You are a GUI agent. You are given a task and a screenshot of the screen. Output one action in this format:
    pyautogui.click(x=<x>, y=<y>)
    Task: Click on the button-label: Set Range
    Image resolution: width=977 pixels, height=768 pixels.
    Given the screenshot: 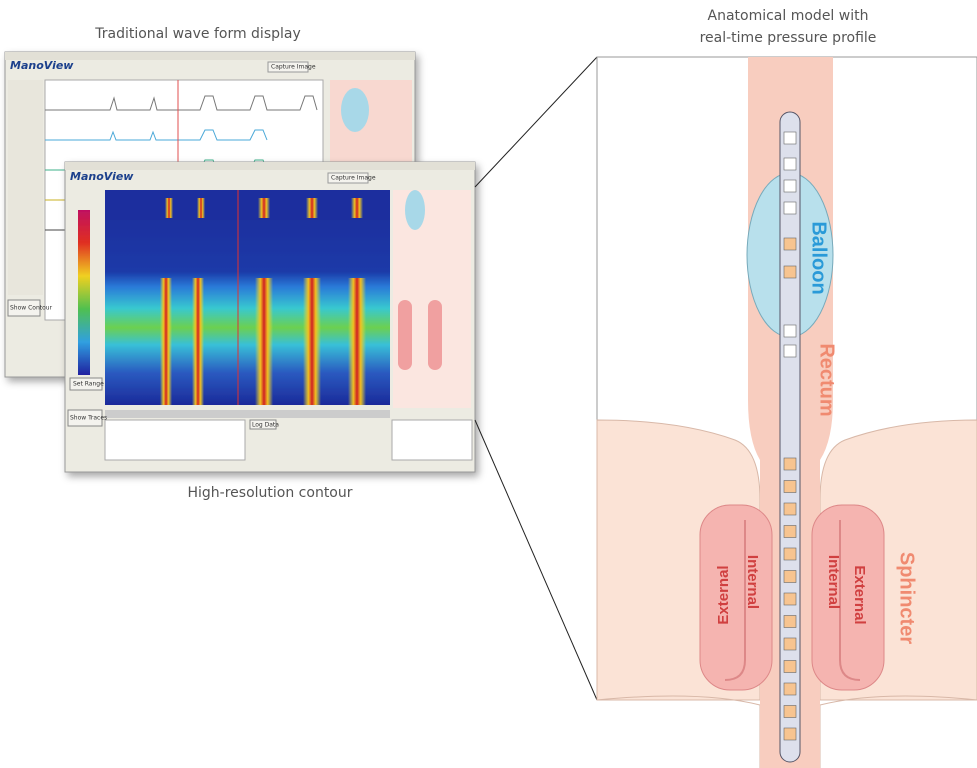 What is the action you would take?
    pyautogui.click(x=88, y=384)
    